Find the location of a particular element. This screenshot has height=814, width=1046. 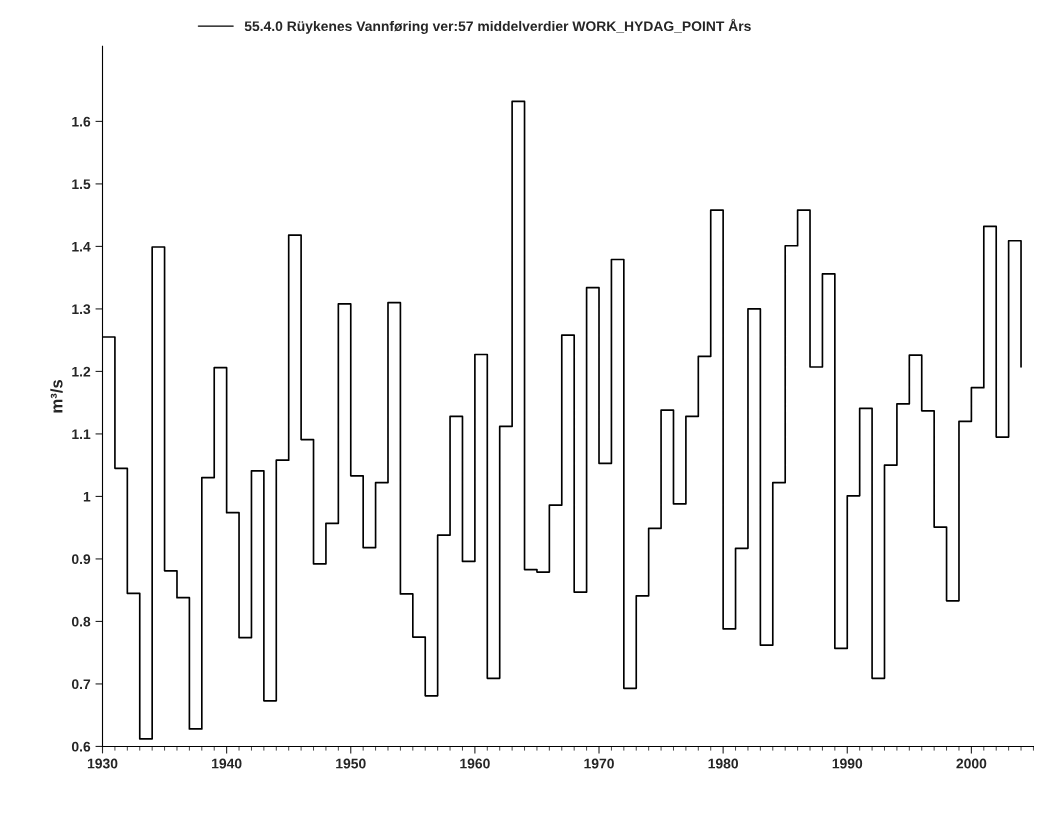

y-tick-label: 1.3 is located at coordinates (81, 309).